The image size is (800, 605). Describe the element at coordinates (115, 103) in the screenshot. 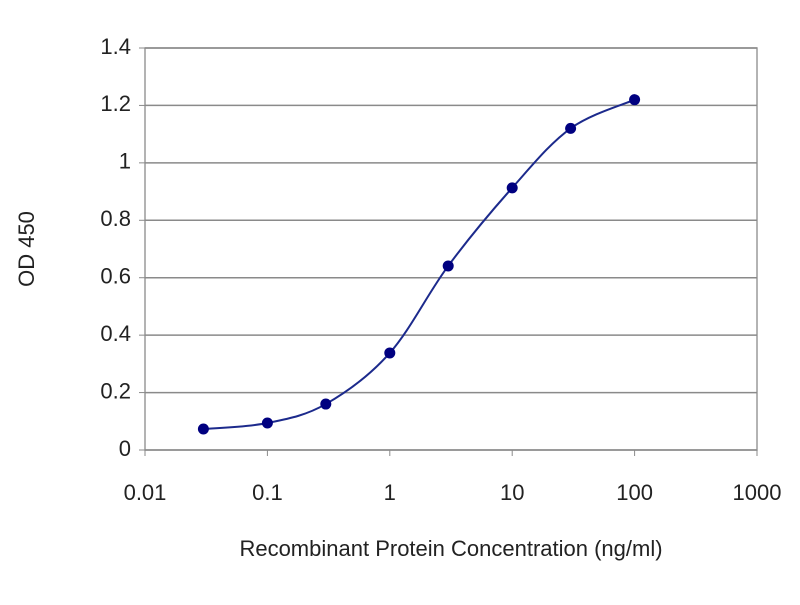

I see `y-tick-label: 1.2` at that location.